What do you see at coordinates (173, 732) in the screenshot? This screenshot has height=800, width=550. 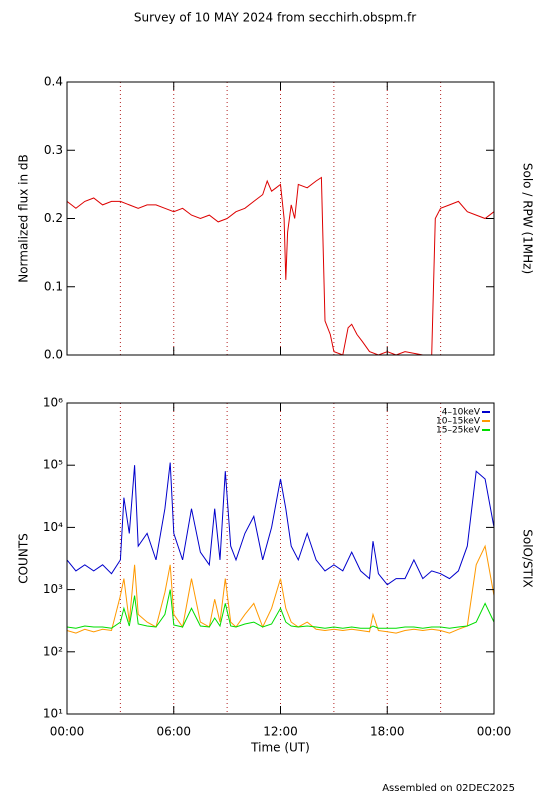 I see `x-tick-label: 06:00` at bounding box center [173, 732].